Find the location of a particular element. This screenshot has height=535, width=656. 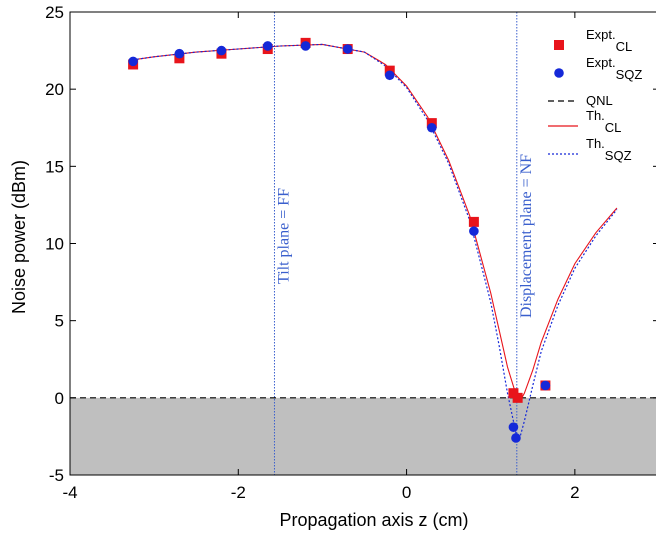

y-tick-label-0: -5 is located at coordinates (56, 475).